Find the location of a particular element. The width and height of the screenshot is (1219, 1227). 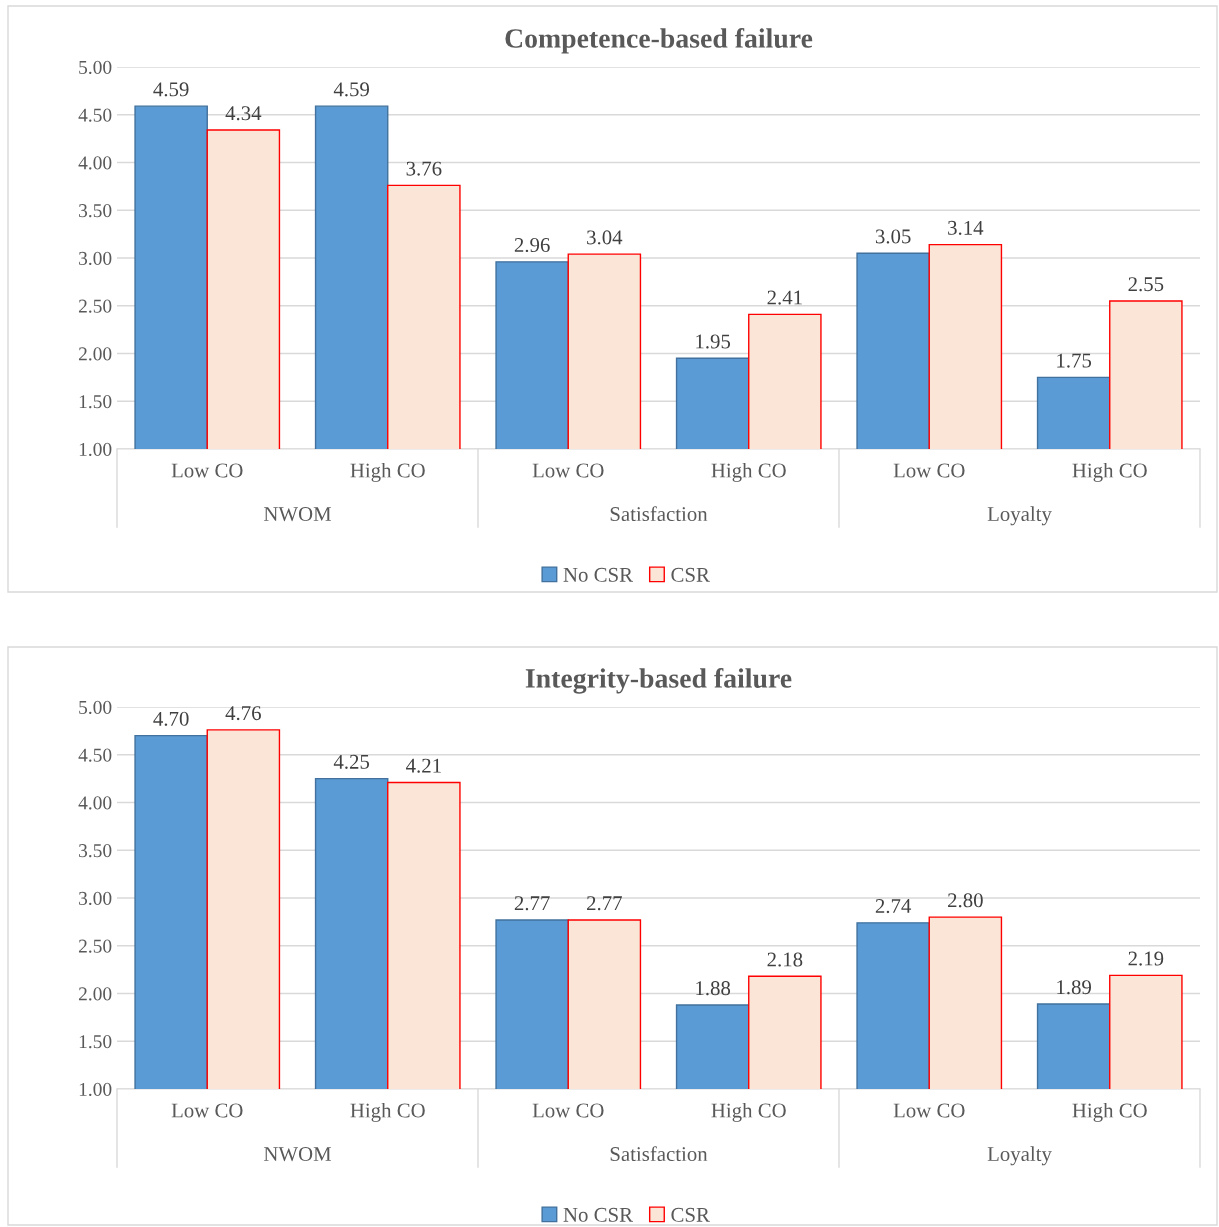

data-label: 3.76 is located at coordinates (424, 168).